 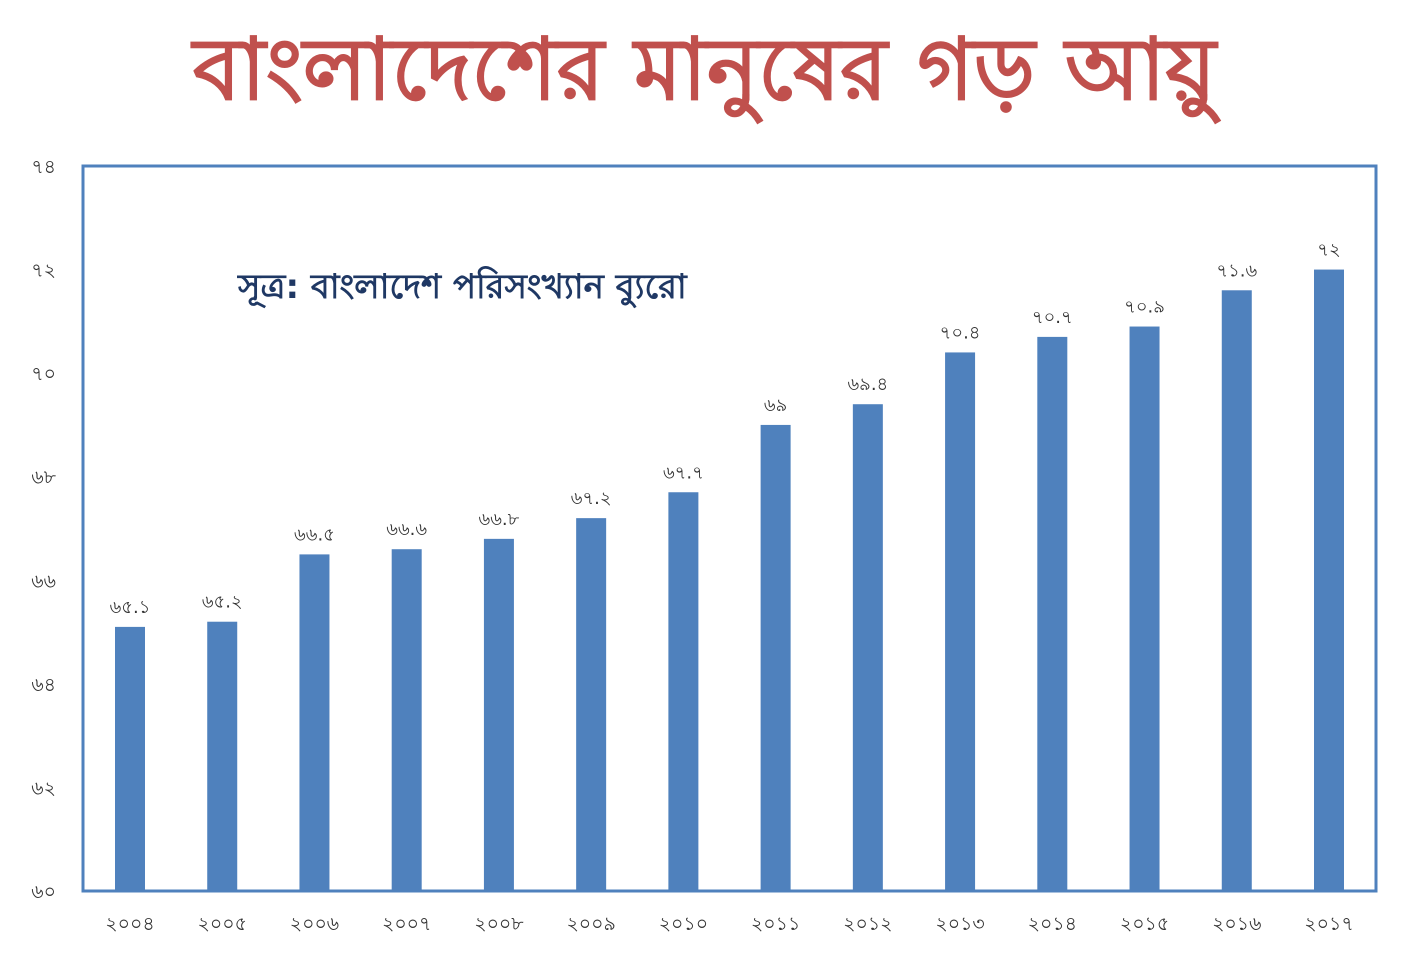 What do you see at coordinates (591, 498) in the screenshot?
I see `data-label: ৬৭.২` at bounding box center [591, 498].